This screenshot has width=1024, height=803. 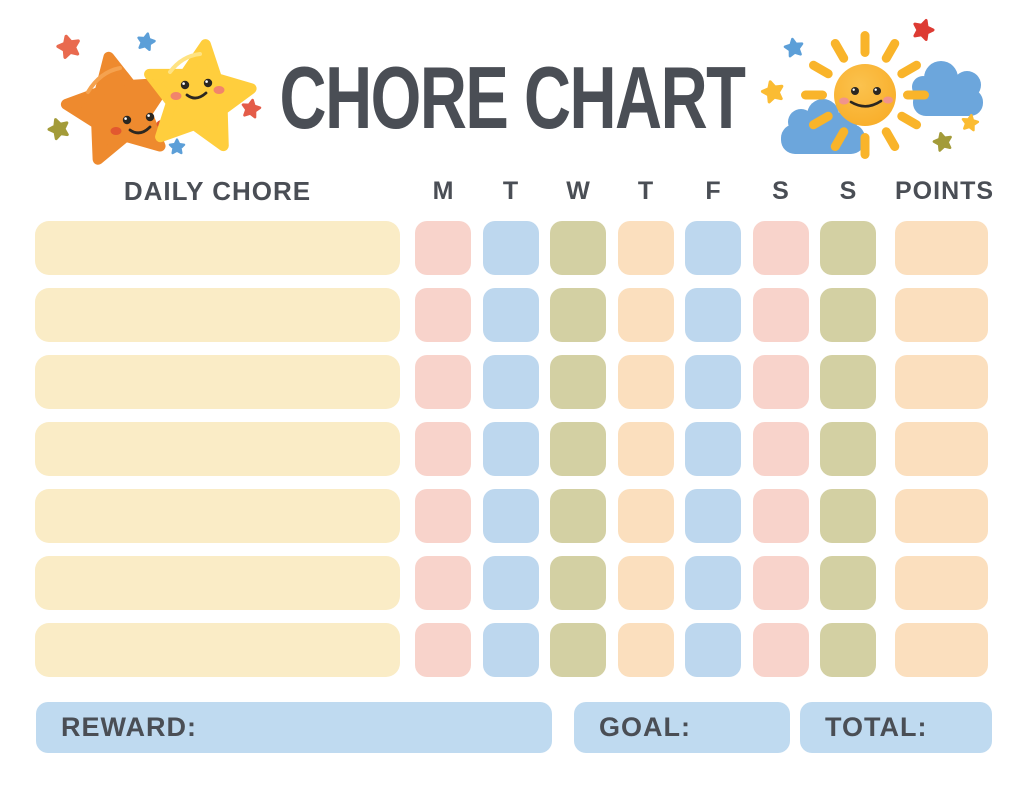 What do you see at coordinates (198, 92) in the screenshot?
I see `yellow-star-icon` at bounding box center [198, 92].